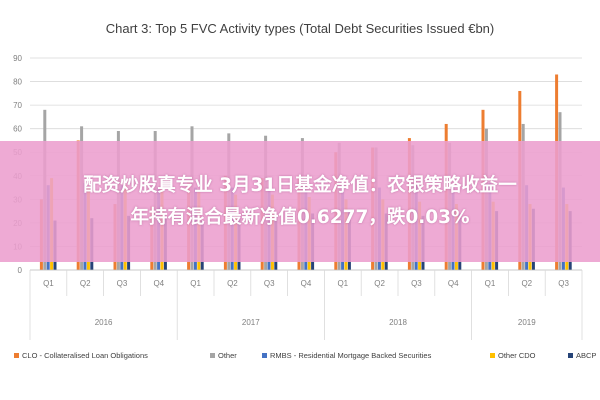 The image size is (600, 400). Describe the element at coordinates (85, 355) in the screenshot. I see `legend-label: CLO - Collateralised Loan Obligations` at that location.